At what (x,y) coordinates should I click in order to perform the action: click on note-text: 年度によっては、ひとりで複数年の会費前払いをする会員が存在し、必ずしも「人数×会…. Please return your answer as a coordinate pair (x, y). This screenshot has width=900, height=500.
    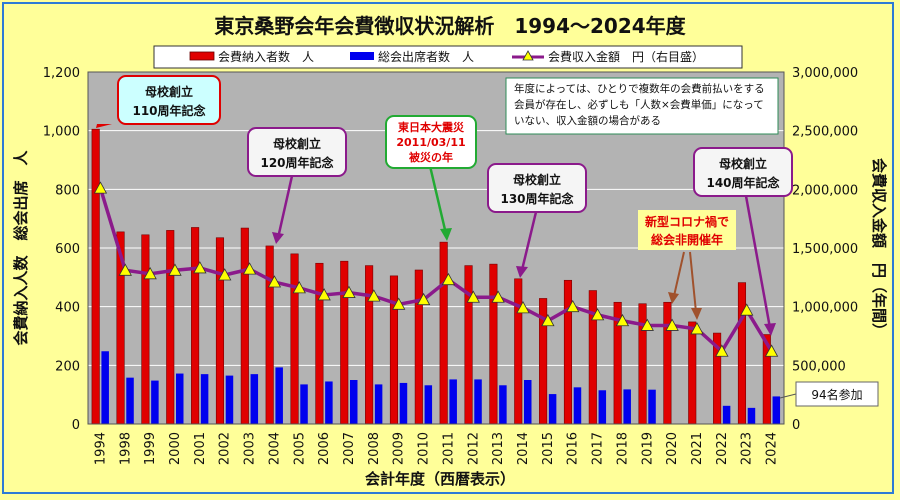
    Looking at the image, I should click on (639, 104).